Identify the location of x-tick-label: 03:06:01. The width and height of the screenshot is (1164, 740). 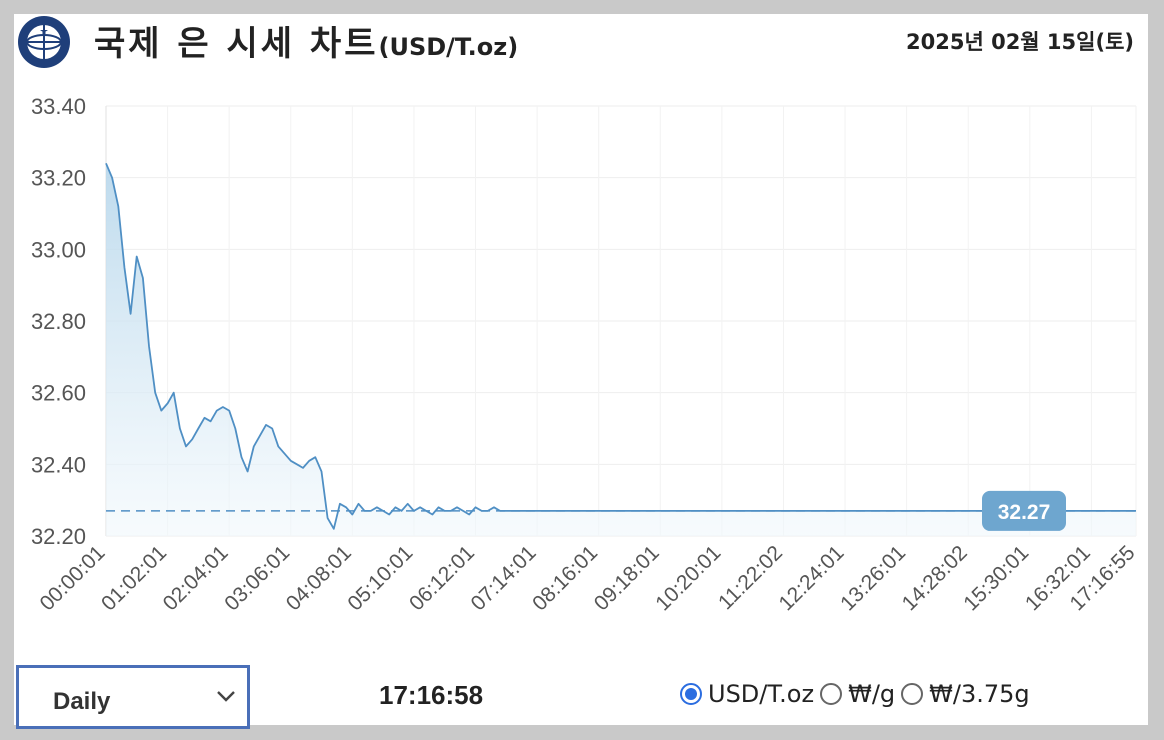
(257, 578).